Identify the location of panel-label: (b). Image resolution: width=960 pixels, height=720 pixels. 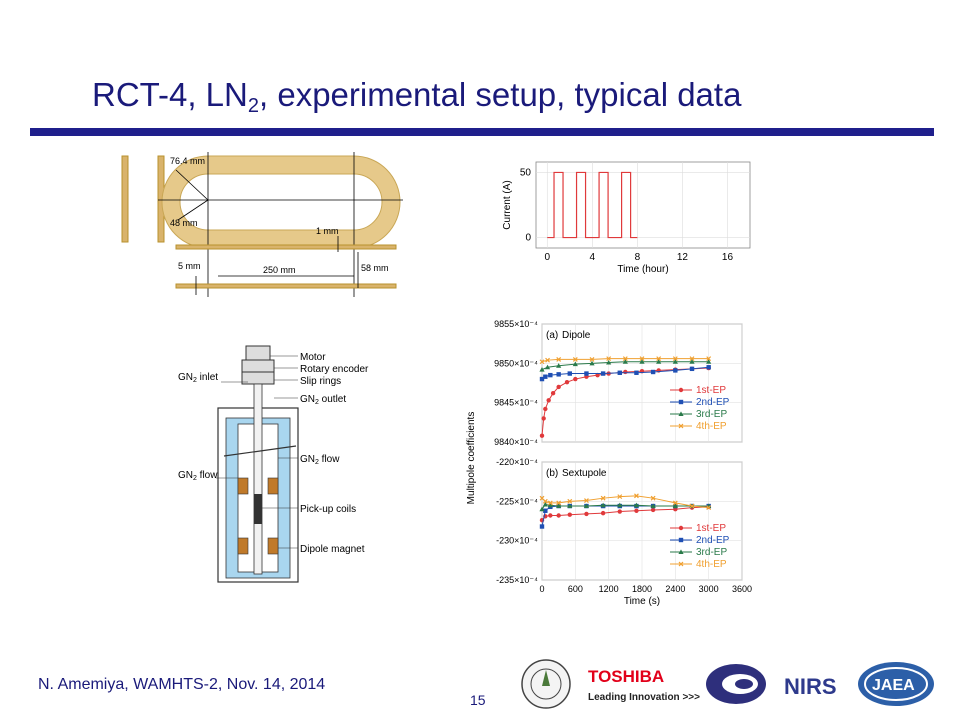
(552, 473).